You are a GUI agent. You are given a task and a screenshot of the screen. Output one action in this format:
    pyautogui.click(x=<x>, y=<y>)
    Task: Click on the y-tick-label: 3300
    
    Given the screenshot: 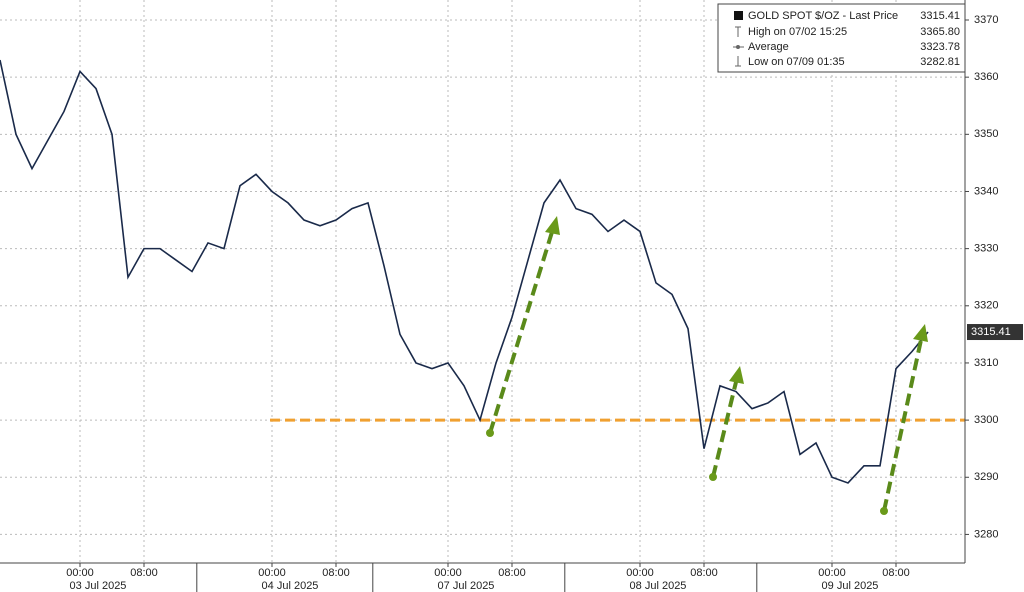 What is the action you would take?
    pyautogui.click(x=986, y=420)
    